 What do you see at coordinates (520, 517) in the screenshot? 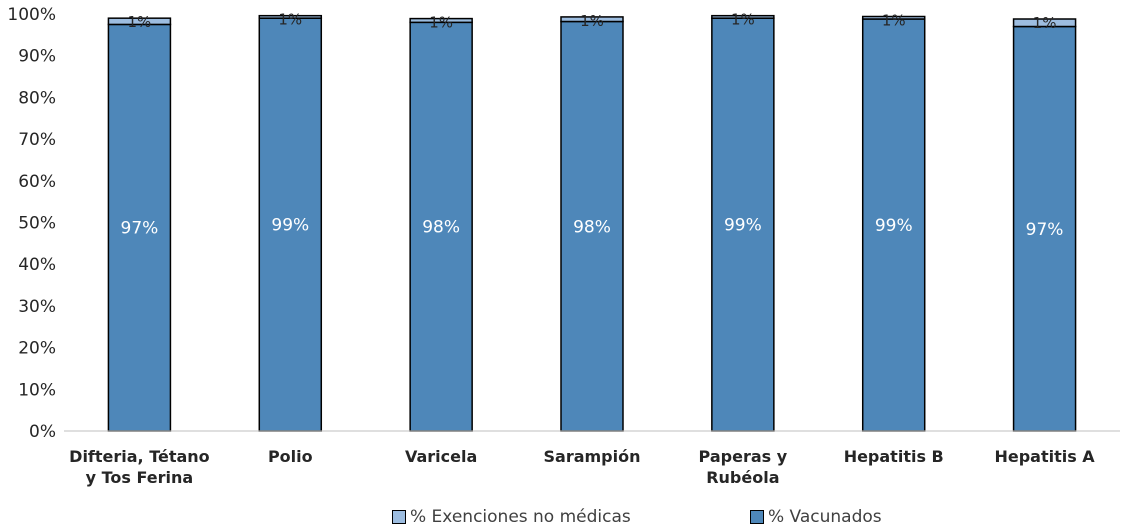
I see `legend-label-exemptions: % Exenciones no médicas` at bounding box center [520, 517].